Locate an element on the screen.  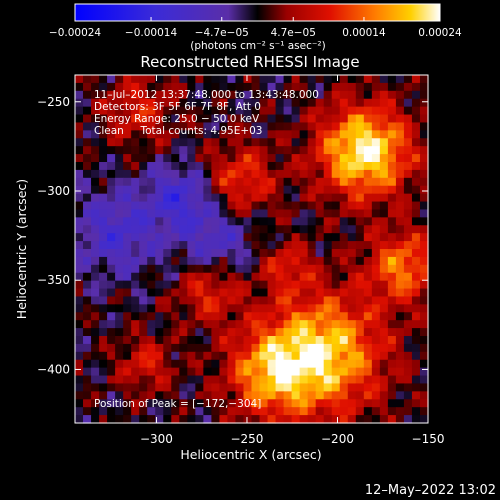
y-tick-label: −350 is located at coordinates (53, 280).